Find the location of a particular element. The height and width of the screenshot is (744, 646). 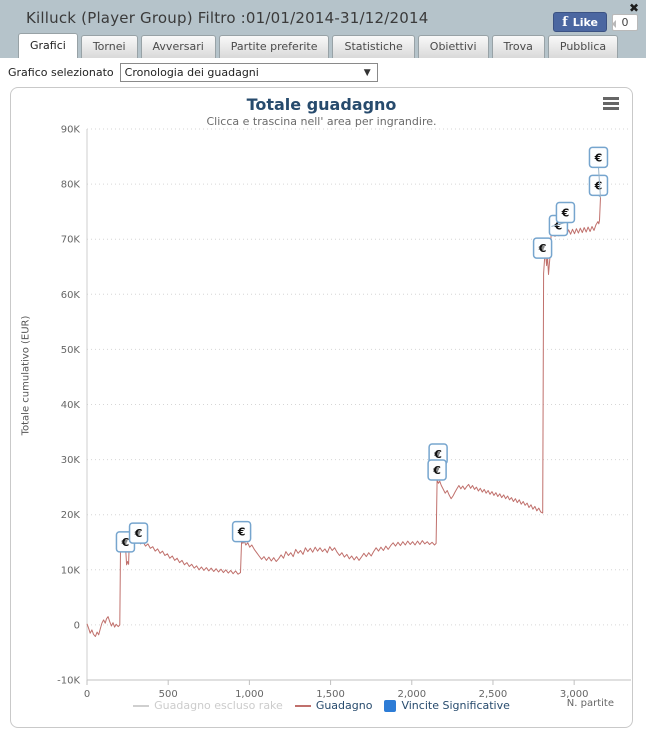

facebook-like-button: f Like is located at coordinates (580, 22).